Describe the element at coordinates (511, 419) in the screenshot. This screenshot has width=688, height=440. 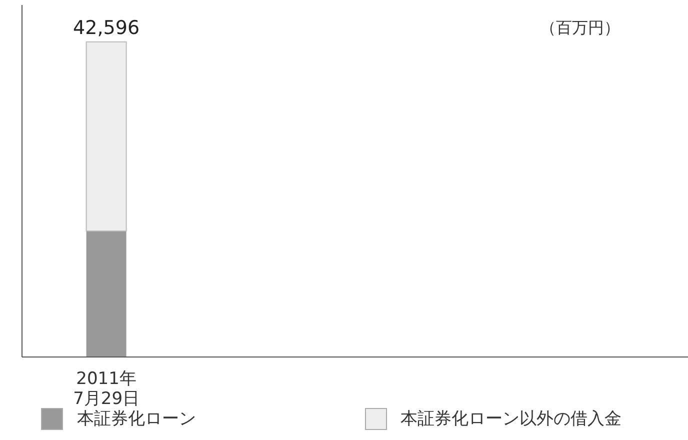
I see `legend-label: 本証券化ローン以外の借入金` at that location.